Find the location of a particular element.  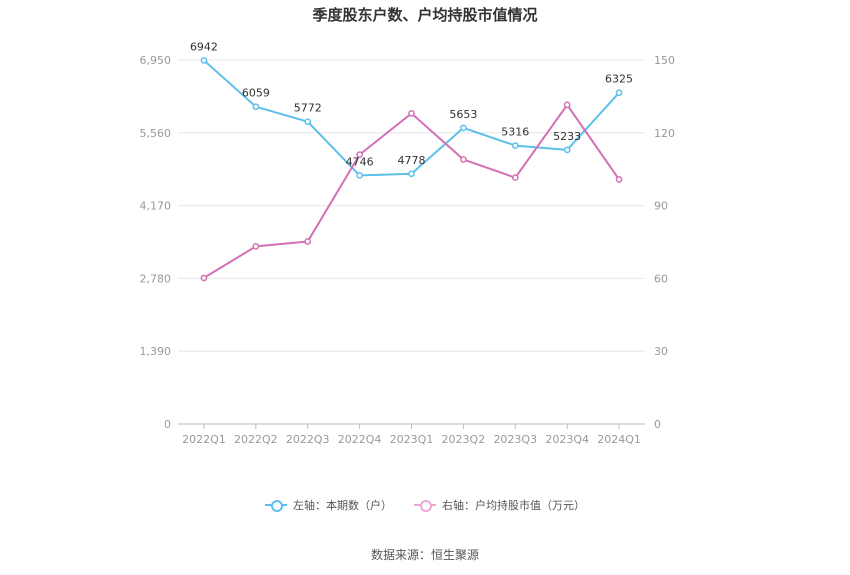

x-tick-label: 2023Q2 is located at coordinates (464, 439).